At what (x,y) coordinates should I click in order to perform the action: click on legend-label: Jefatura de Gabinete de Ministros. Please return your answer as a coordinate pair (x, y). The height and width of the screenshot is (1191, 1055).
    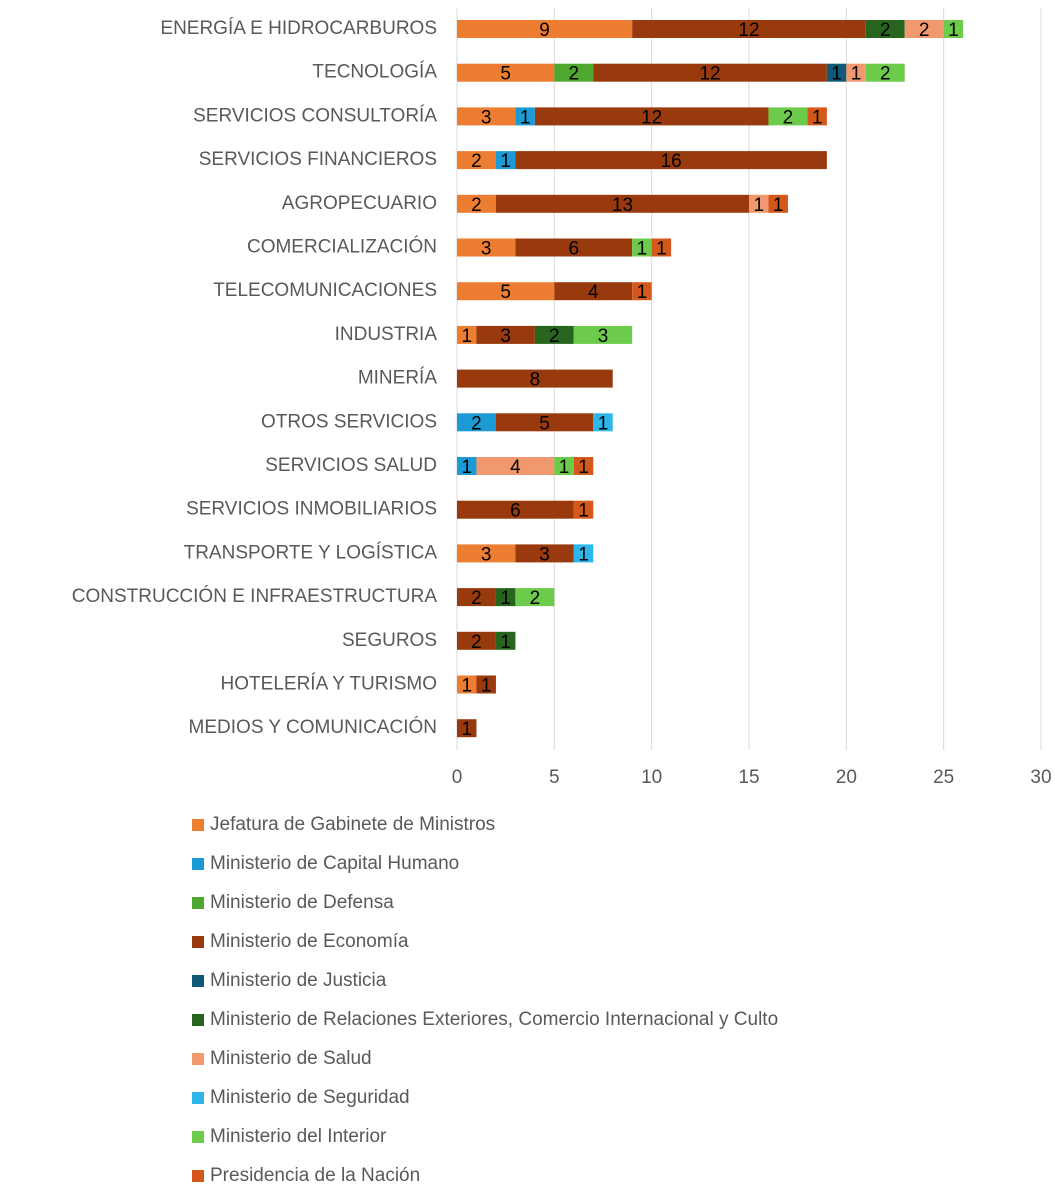
    Looking at the image, I should click on (352, 824).